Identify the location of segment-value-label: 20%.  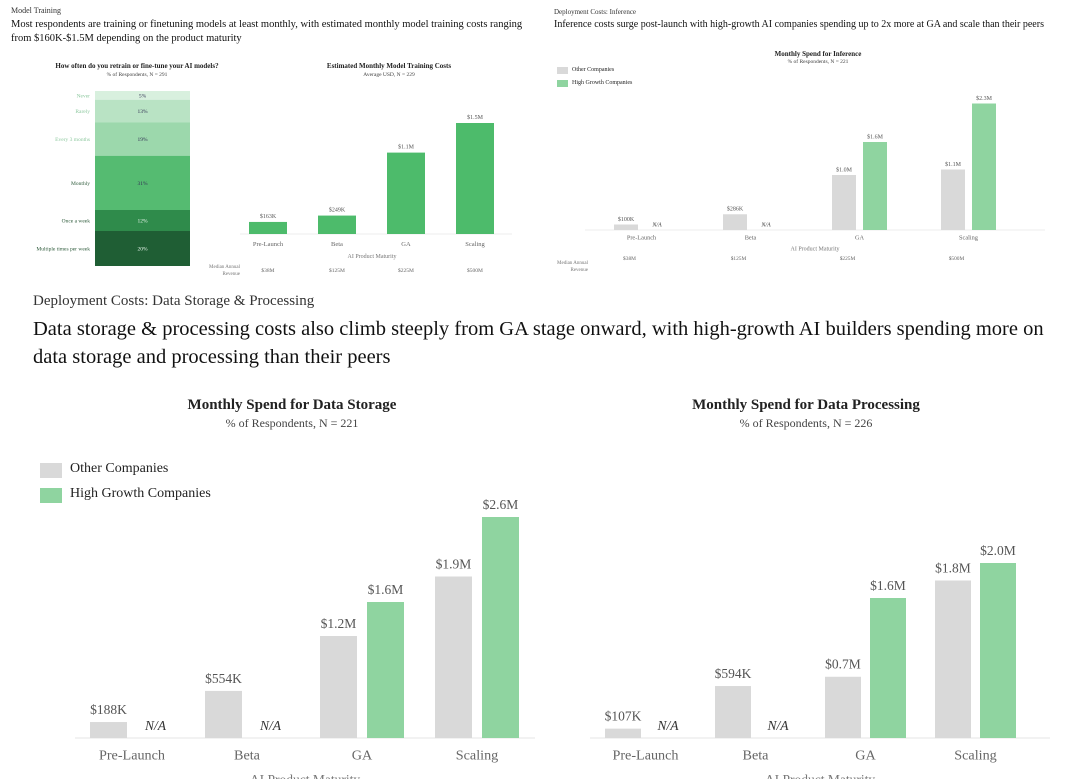
(142, 250).